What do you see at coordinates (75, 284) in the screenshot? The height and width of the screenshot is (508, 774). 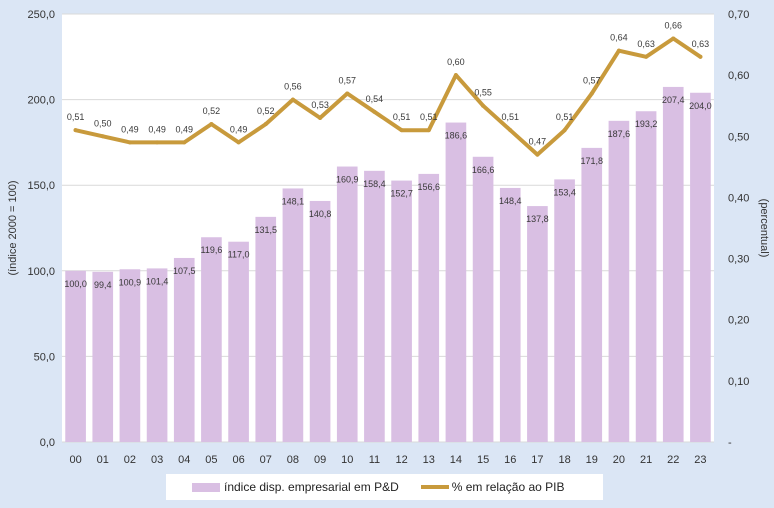 I see `bar-data-label: 100,0` at bounding box center [75, 284].